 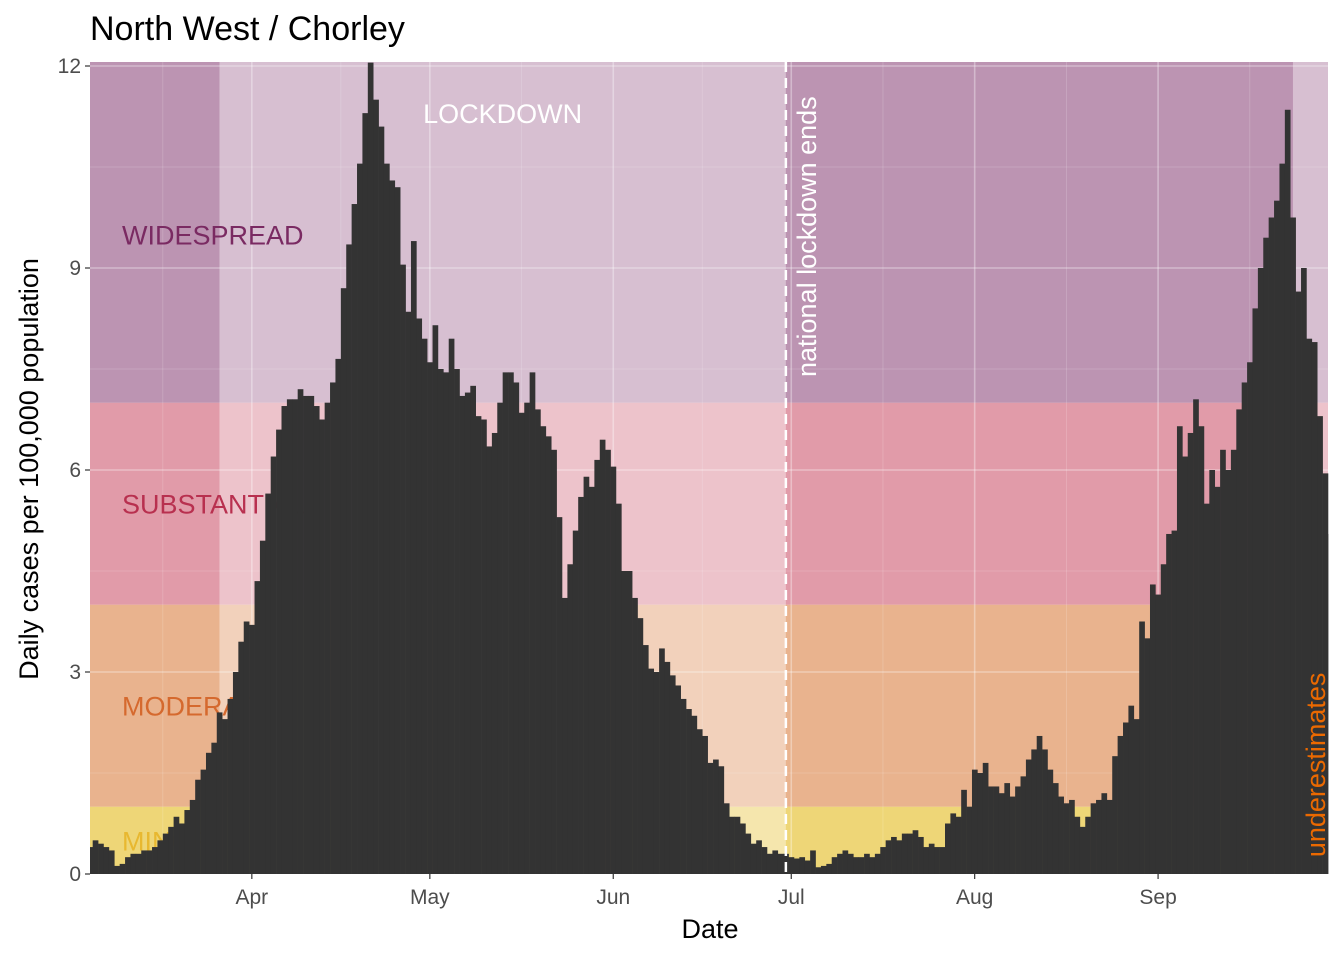 What do you see at coordinates (807, 236) in the screenshot?
I see `lockdown-end-label: national lockdown ends` at bounding box center [807, 236].